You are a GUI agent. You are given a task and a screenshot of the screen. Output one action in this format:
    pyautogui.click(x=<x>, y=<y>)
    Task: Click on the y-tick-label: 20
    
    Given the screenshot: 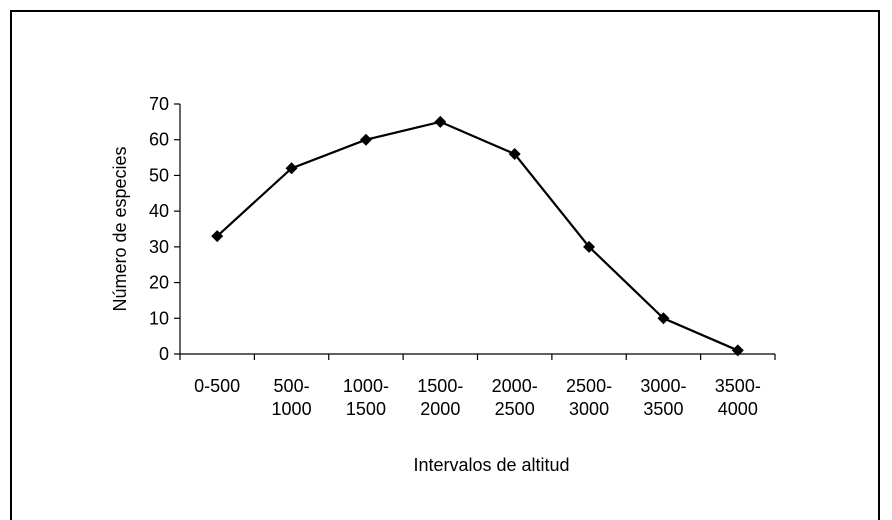 What is the action you would take?
    pyautogui.click(x=159, y=283)
    